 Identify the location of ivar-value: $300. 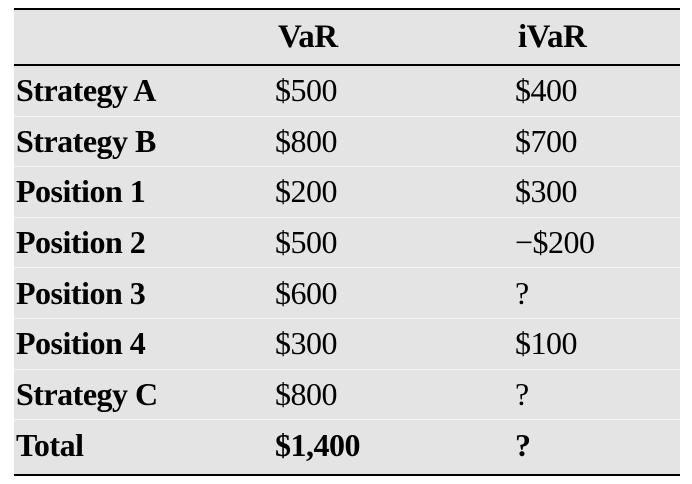
(546, 191).